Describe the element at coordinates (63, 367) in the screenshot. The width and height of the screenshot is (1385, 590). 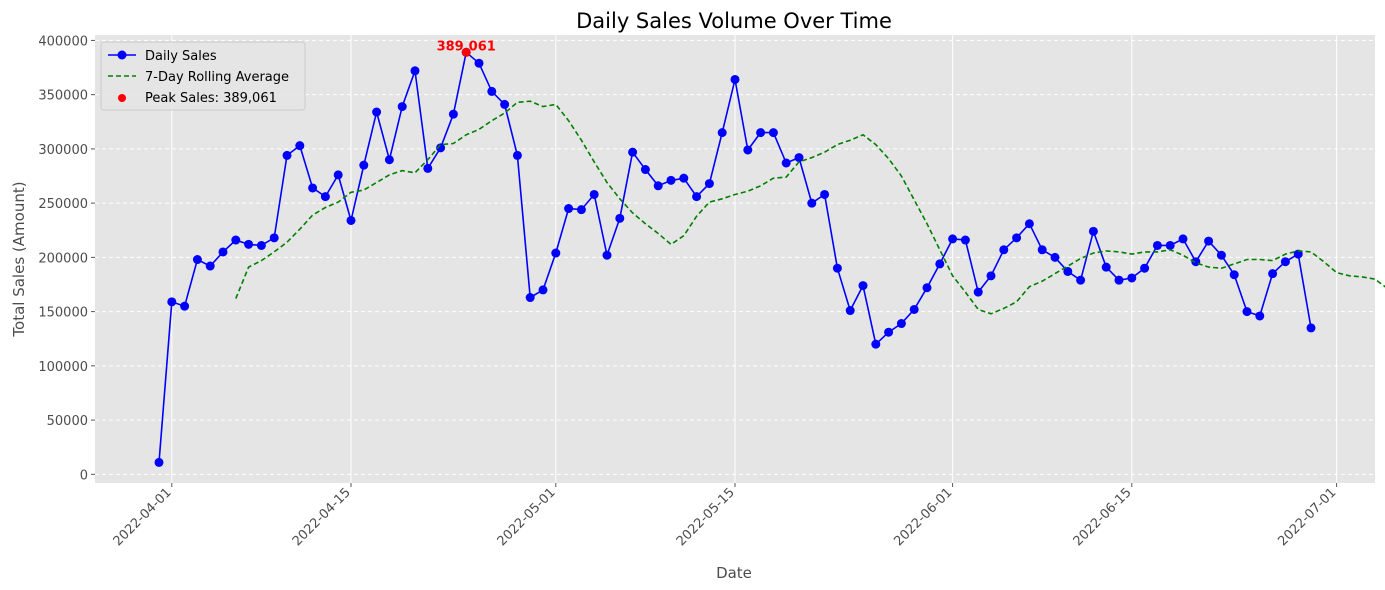
I see `y-tick-label: 100000` at that location.